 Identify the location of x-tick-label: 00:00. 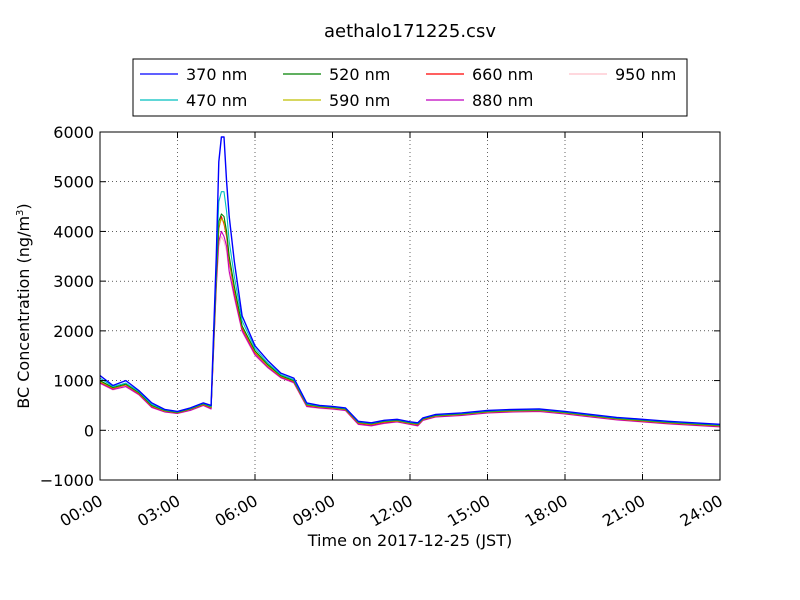
(81, 511).